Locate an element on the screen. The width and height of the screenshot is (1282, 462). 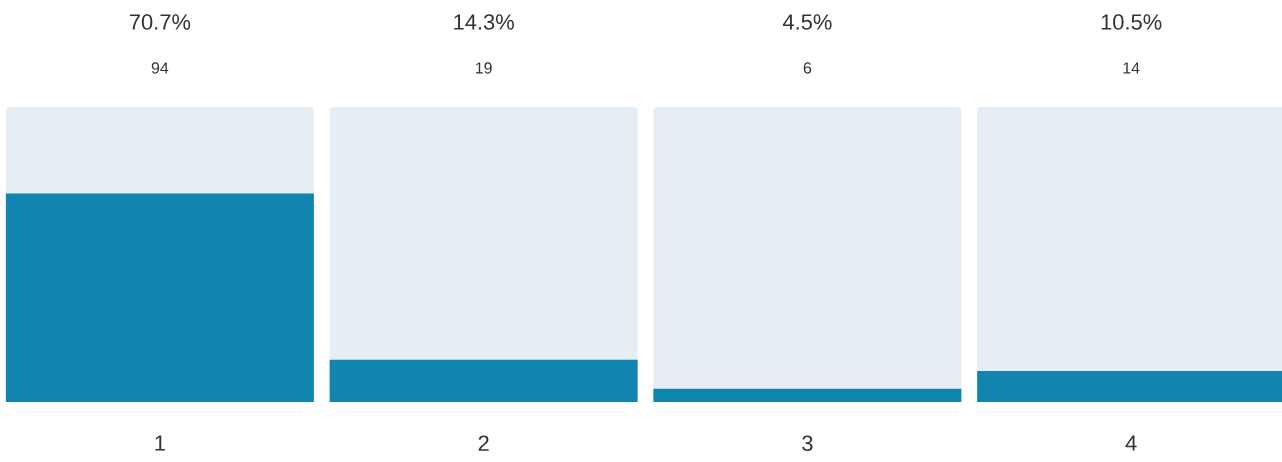
text: 14 is located at coordinates (1131, 68).